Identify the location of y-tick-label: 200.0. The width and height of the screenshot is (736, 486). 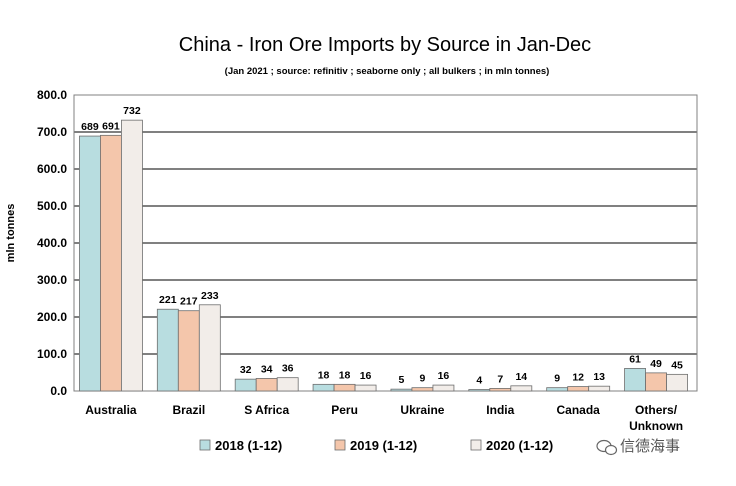
(52, 317).